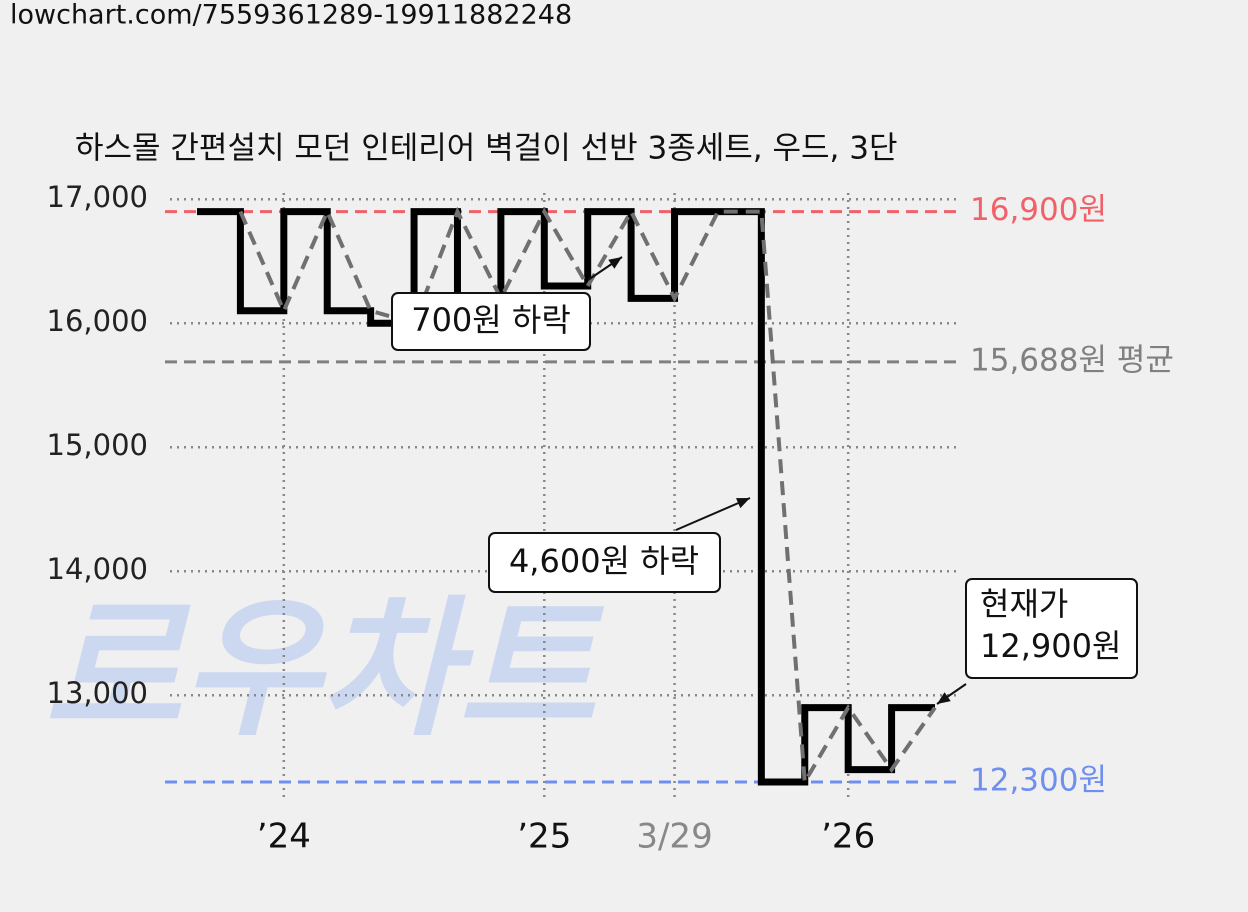  Describe the element at coordinates (97, 569) in the screenshot. I see `y-tick-label: 14,000` at that location.